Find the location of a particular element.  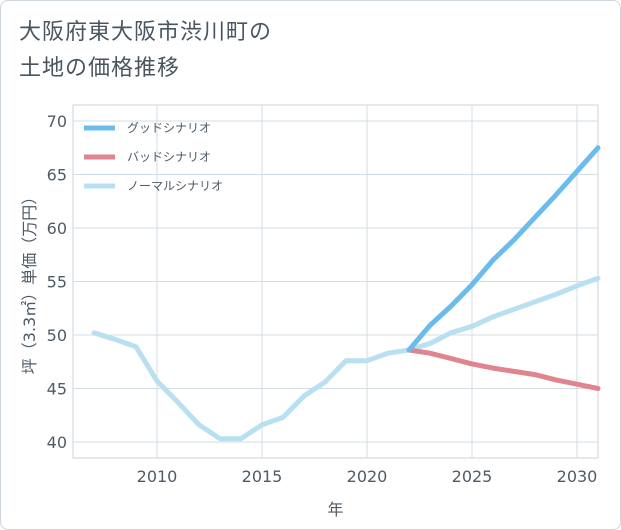

y-tick-label: 60 is located at coordinates (57, 228).